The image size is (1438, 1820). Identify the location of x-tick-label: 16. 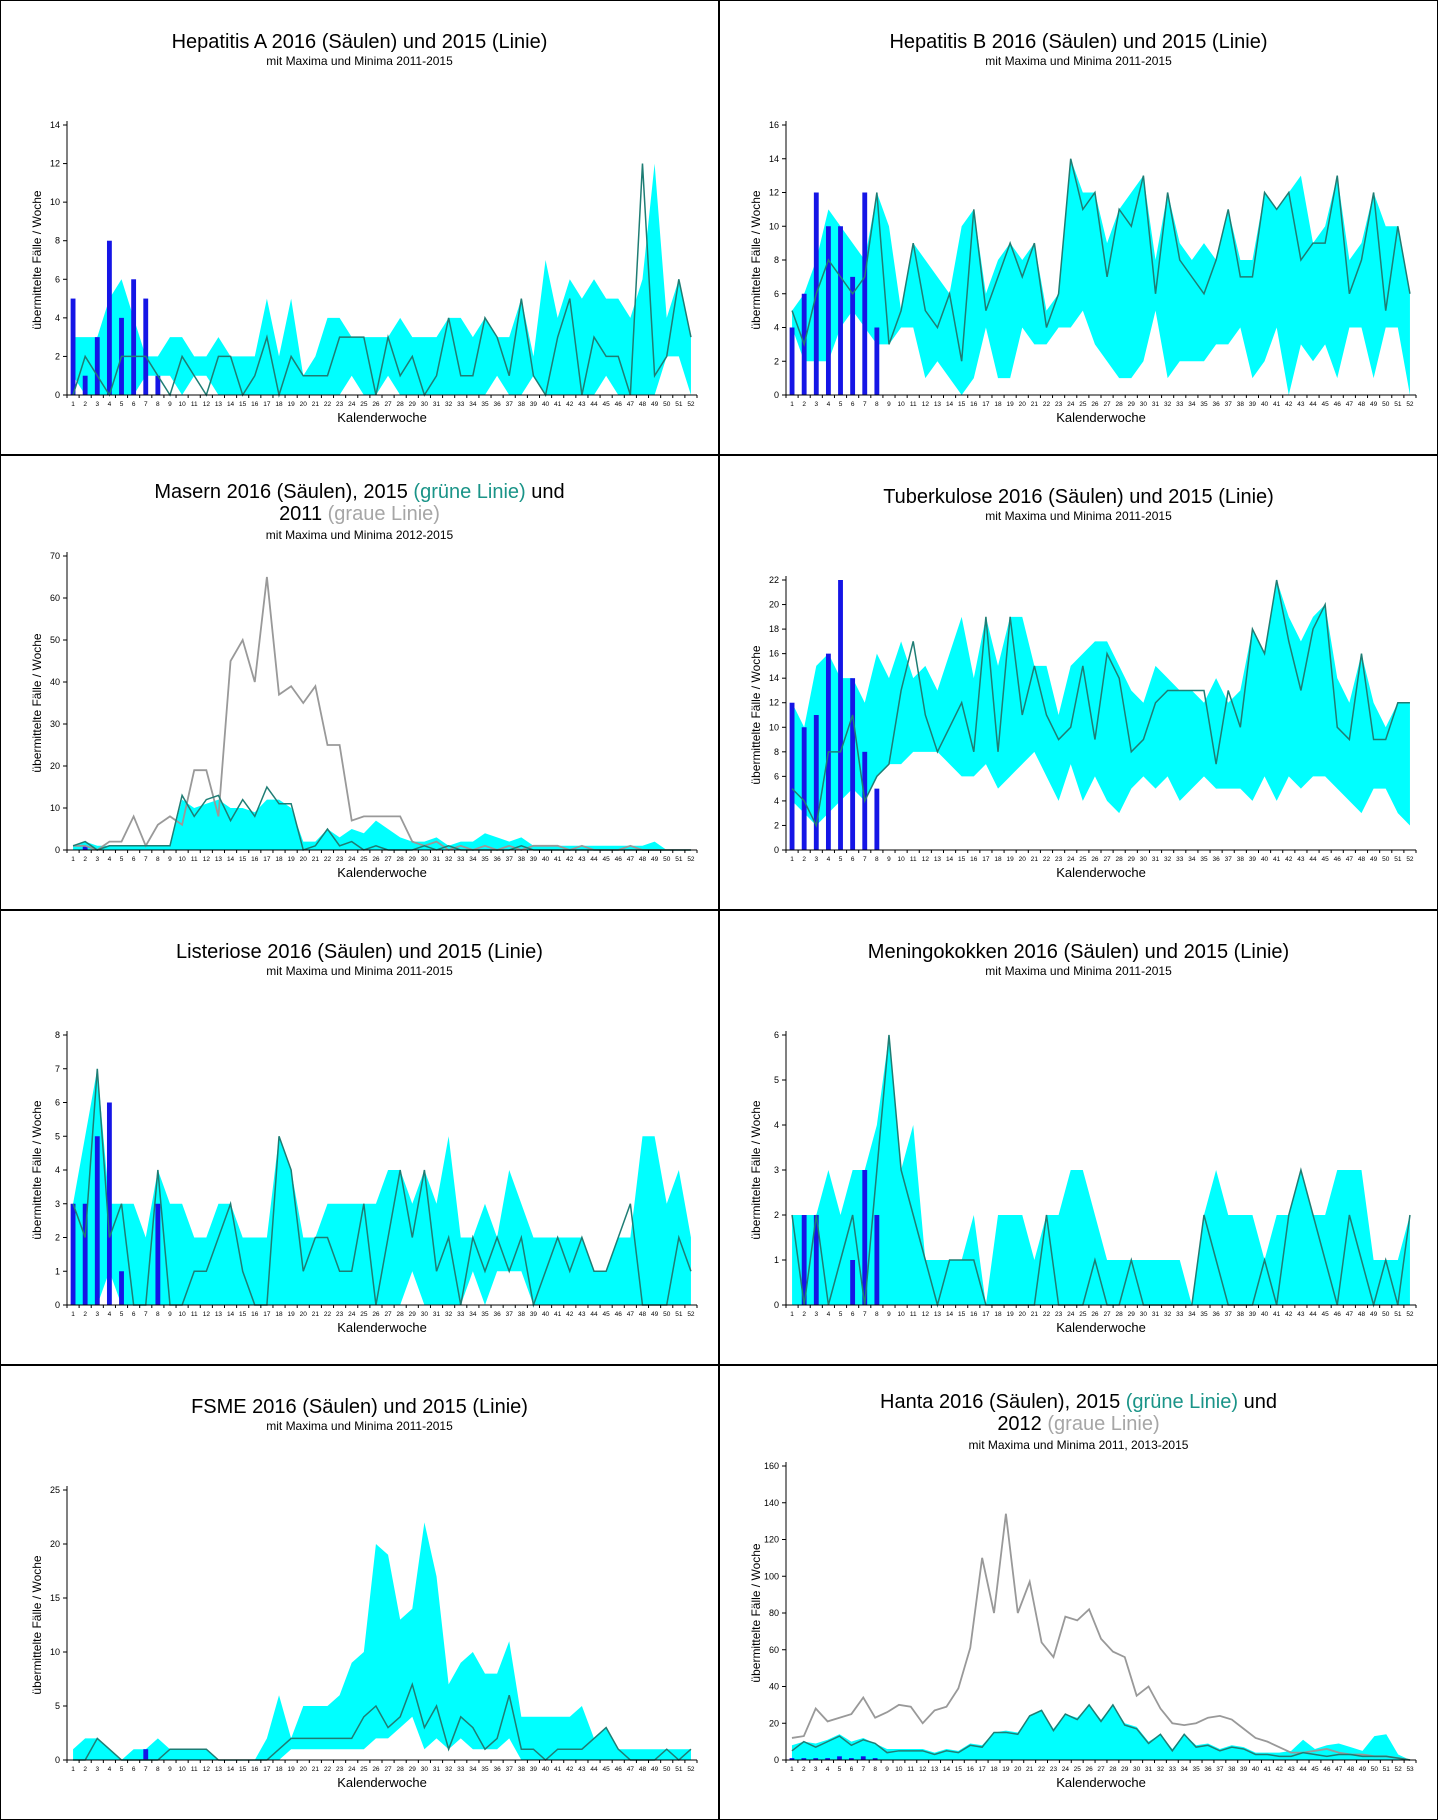
(974, 404).